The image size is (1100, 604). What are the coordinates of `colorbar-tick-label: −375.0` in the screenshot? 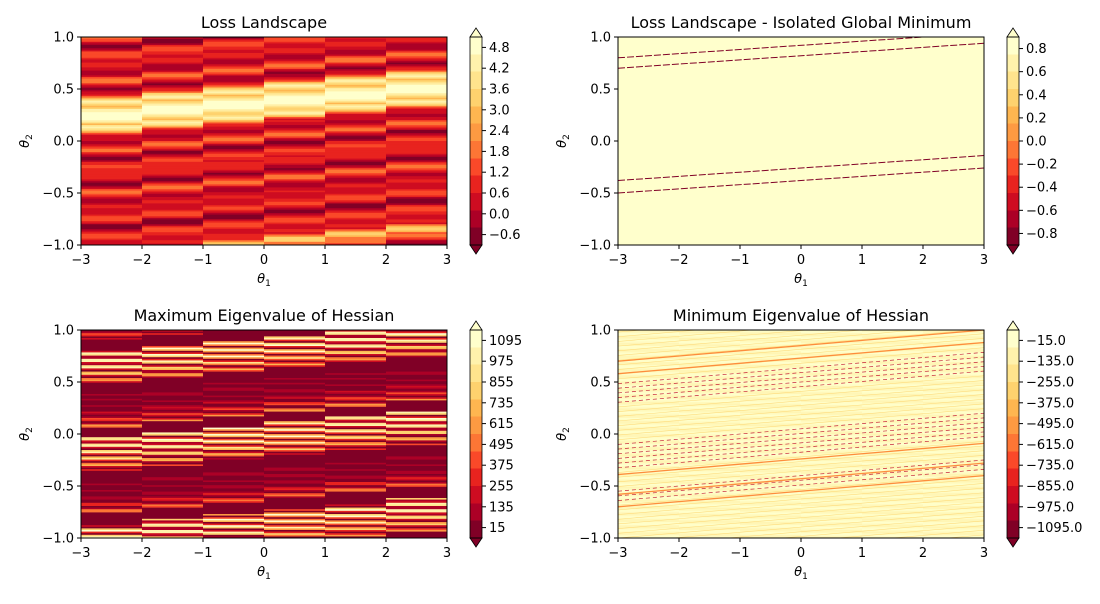 It's located at (1050, 403).